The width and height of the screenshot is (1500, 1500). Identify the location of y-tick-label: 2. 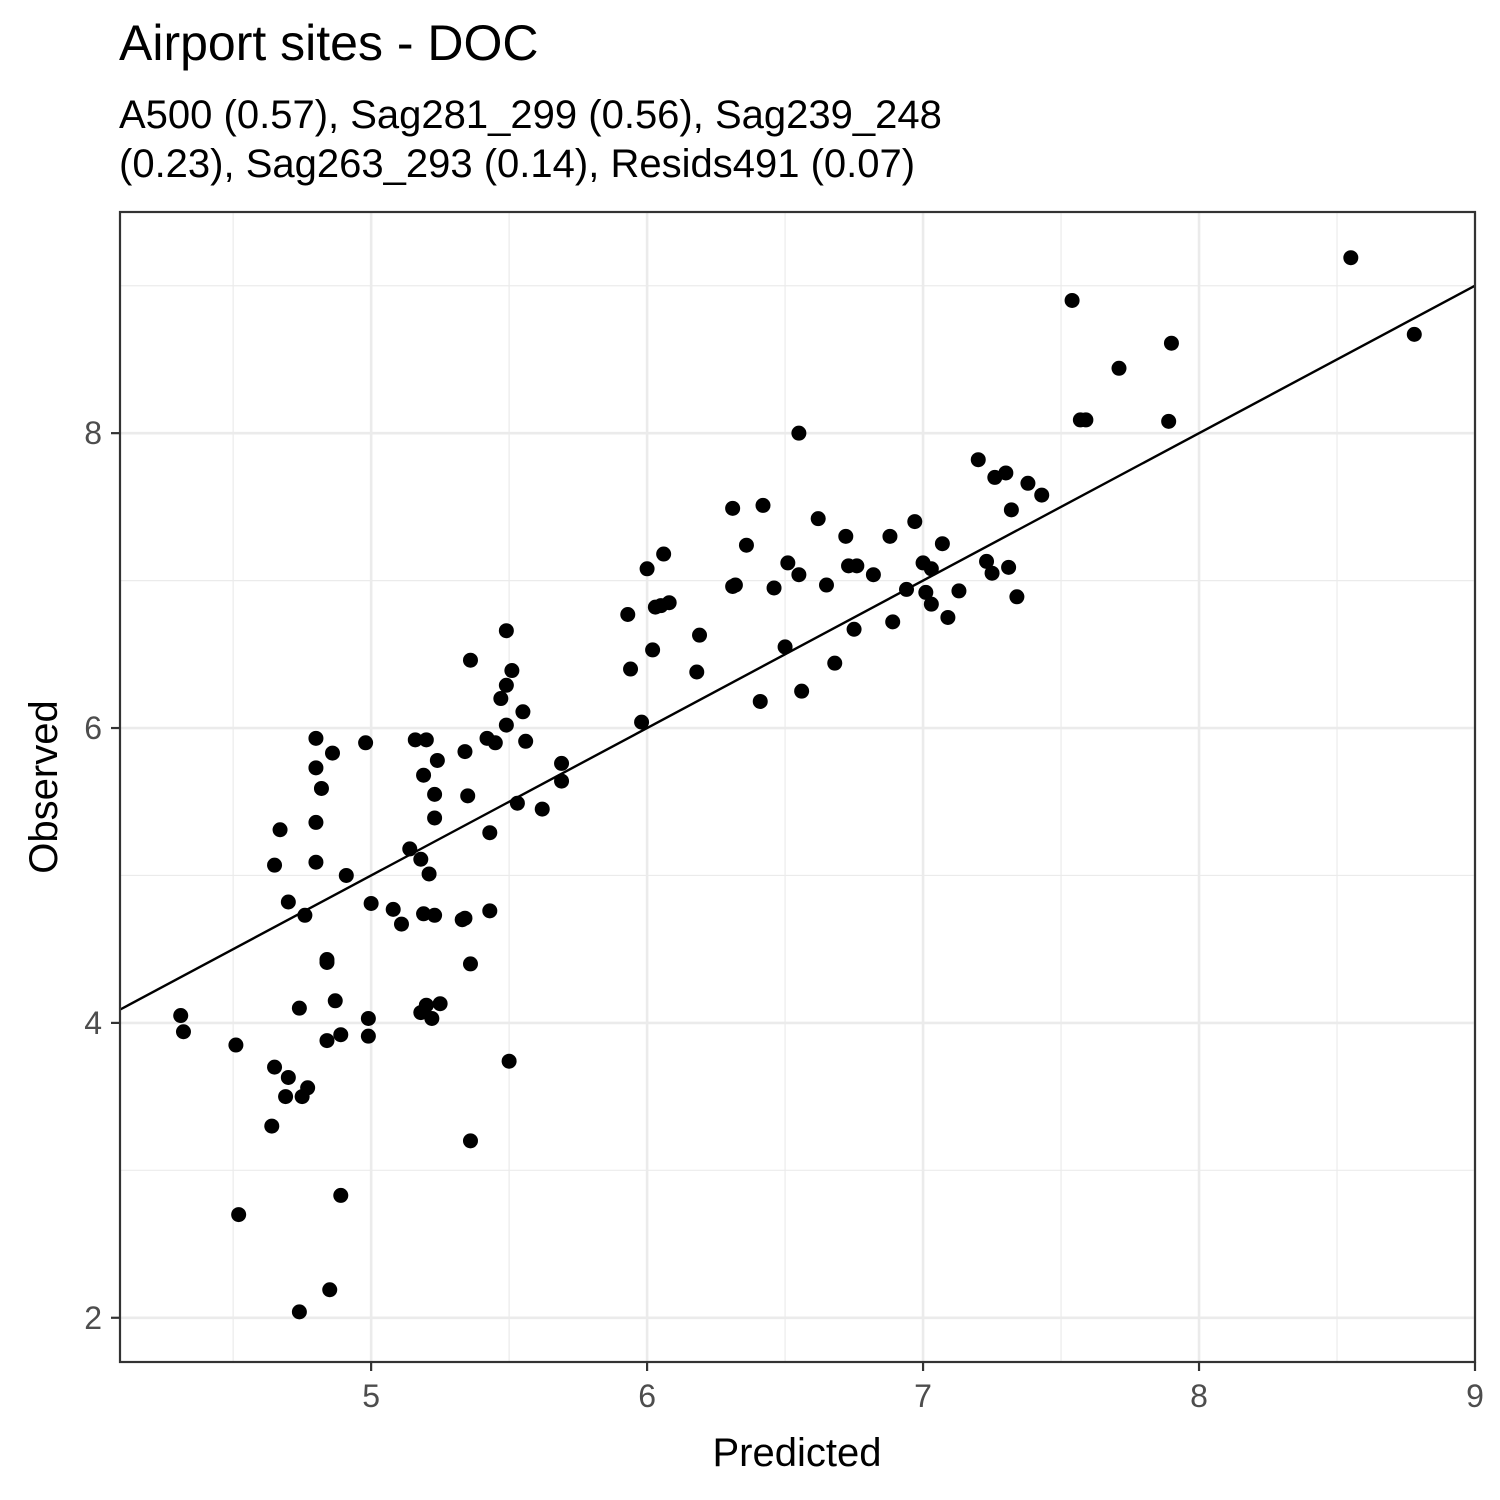
(93, 1318).